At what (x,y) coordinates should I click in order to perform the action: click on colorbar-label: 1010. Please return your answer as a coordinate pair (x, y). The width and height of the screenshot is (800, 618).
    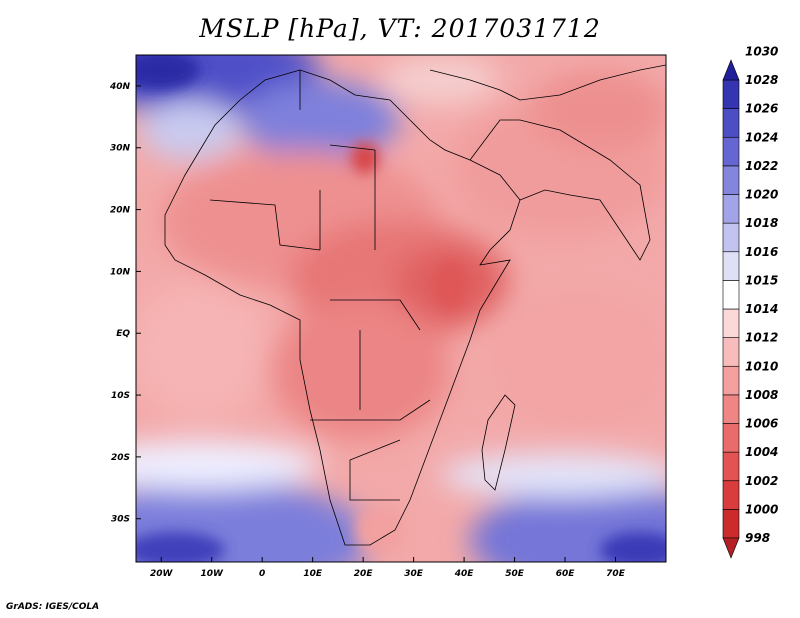
    Looking at the image, I should click on (761, 366).